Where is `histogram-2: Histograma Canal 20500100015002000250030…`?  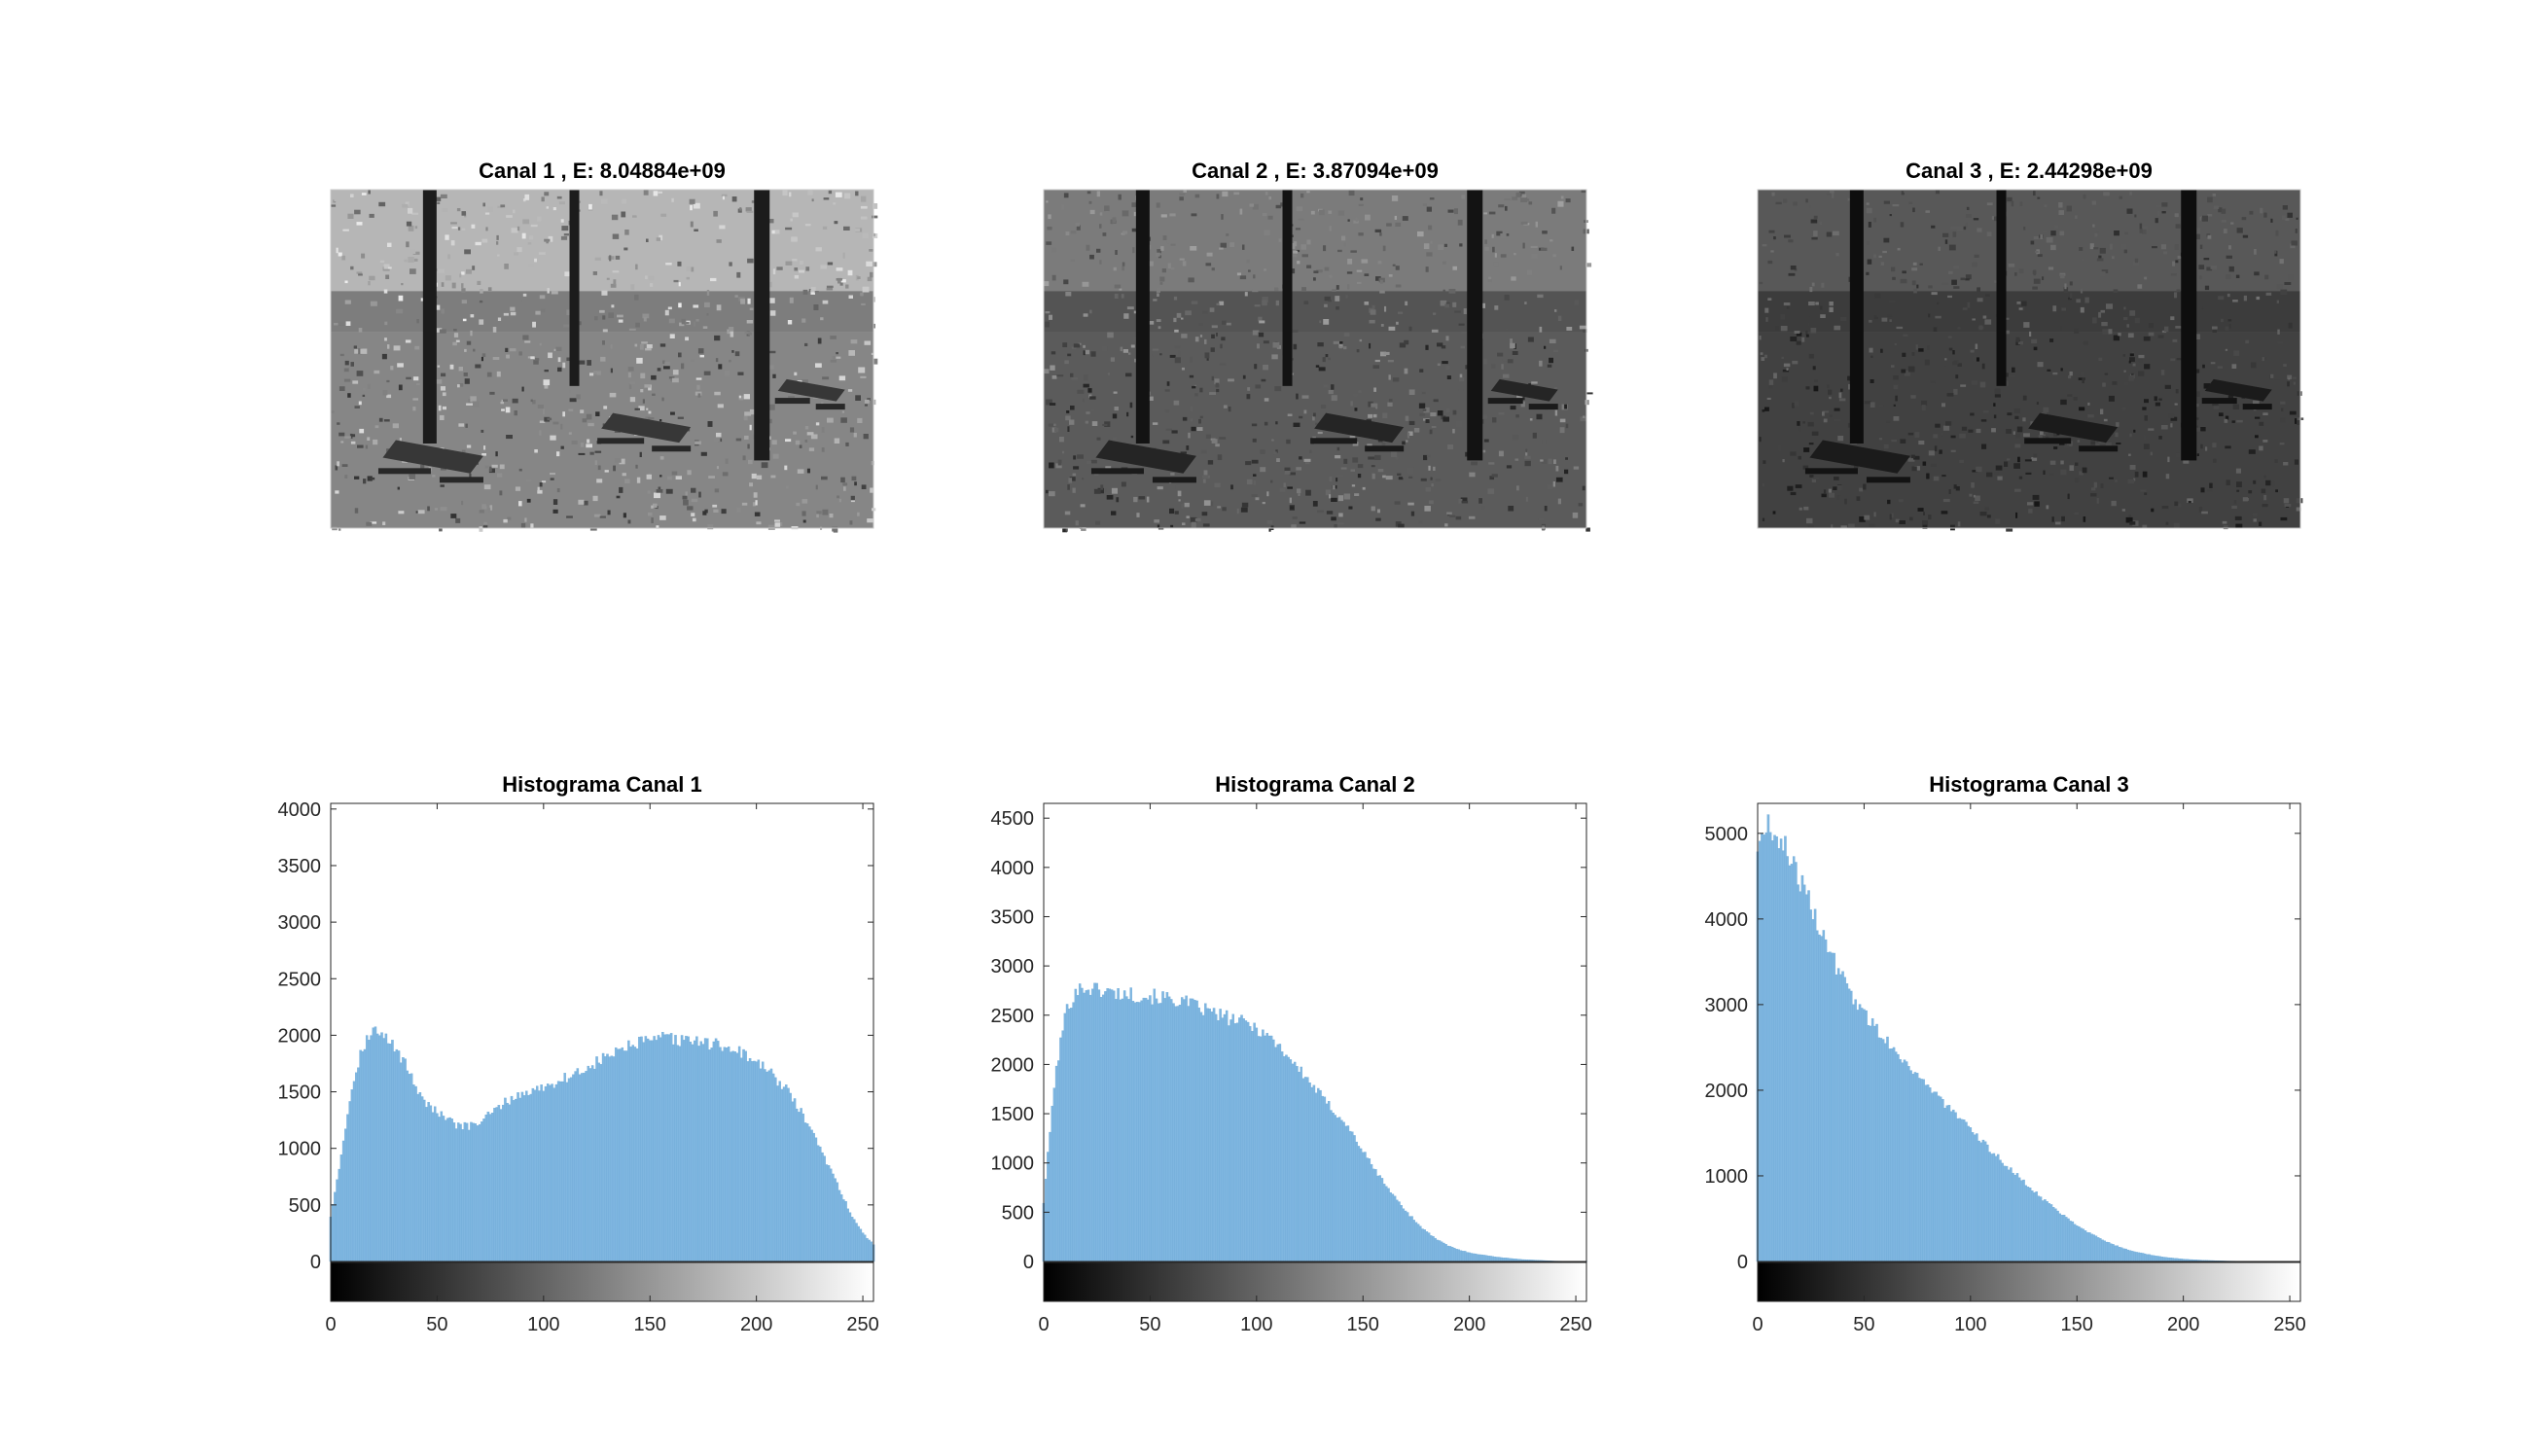
histogram-2: Histograma Canal 20500100015002000250030… is located at coordinates (1292, 1053).